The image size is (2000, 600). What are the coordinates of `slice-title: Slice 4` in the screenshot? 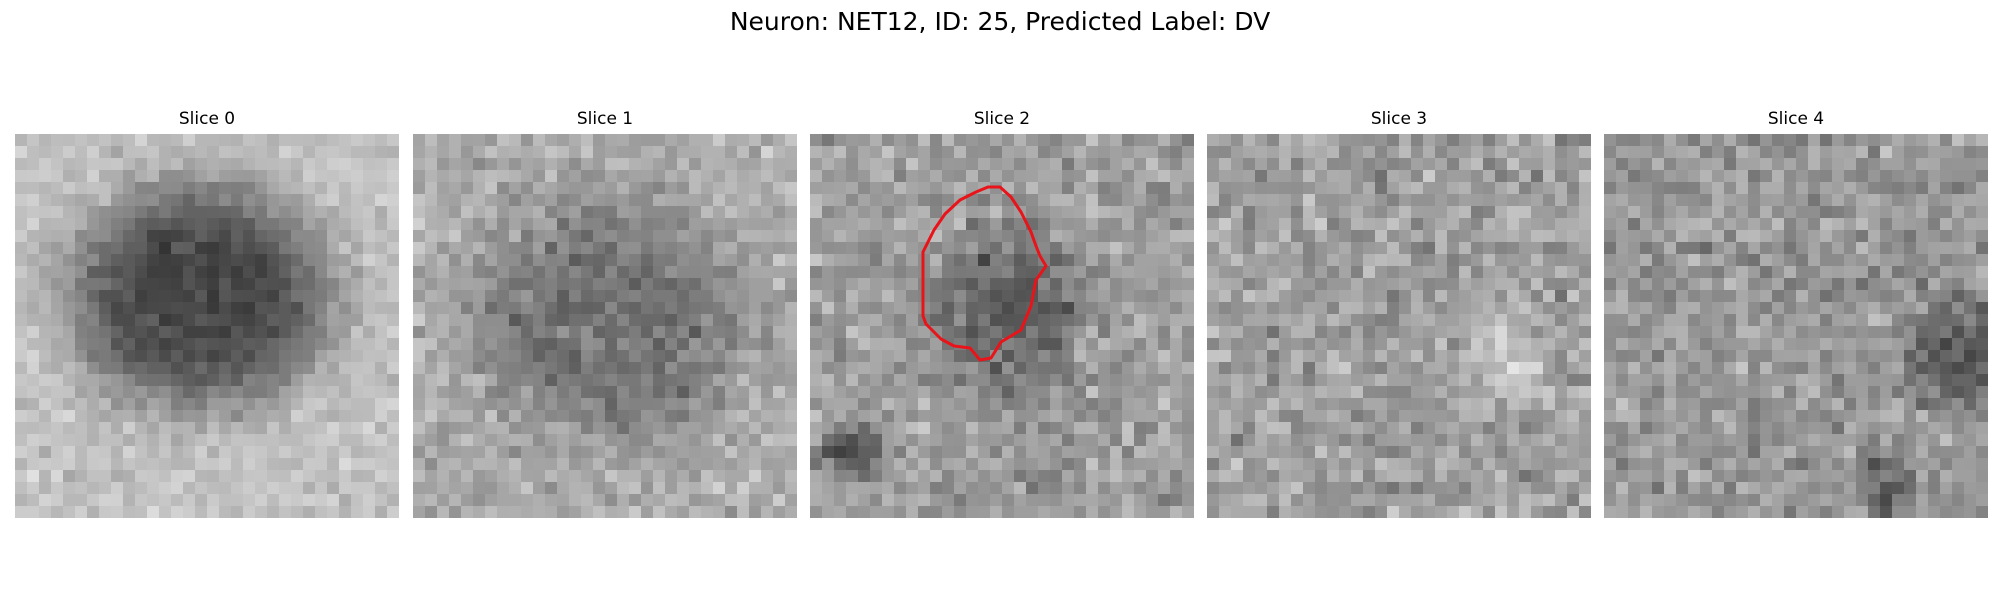 It's located at (1796, 119).